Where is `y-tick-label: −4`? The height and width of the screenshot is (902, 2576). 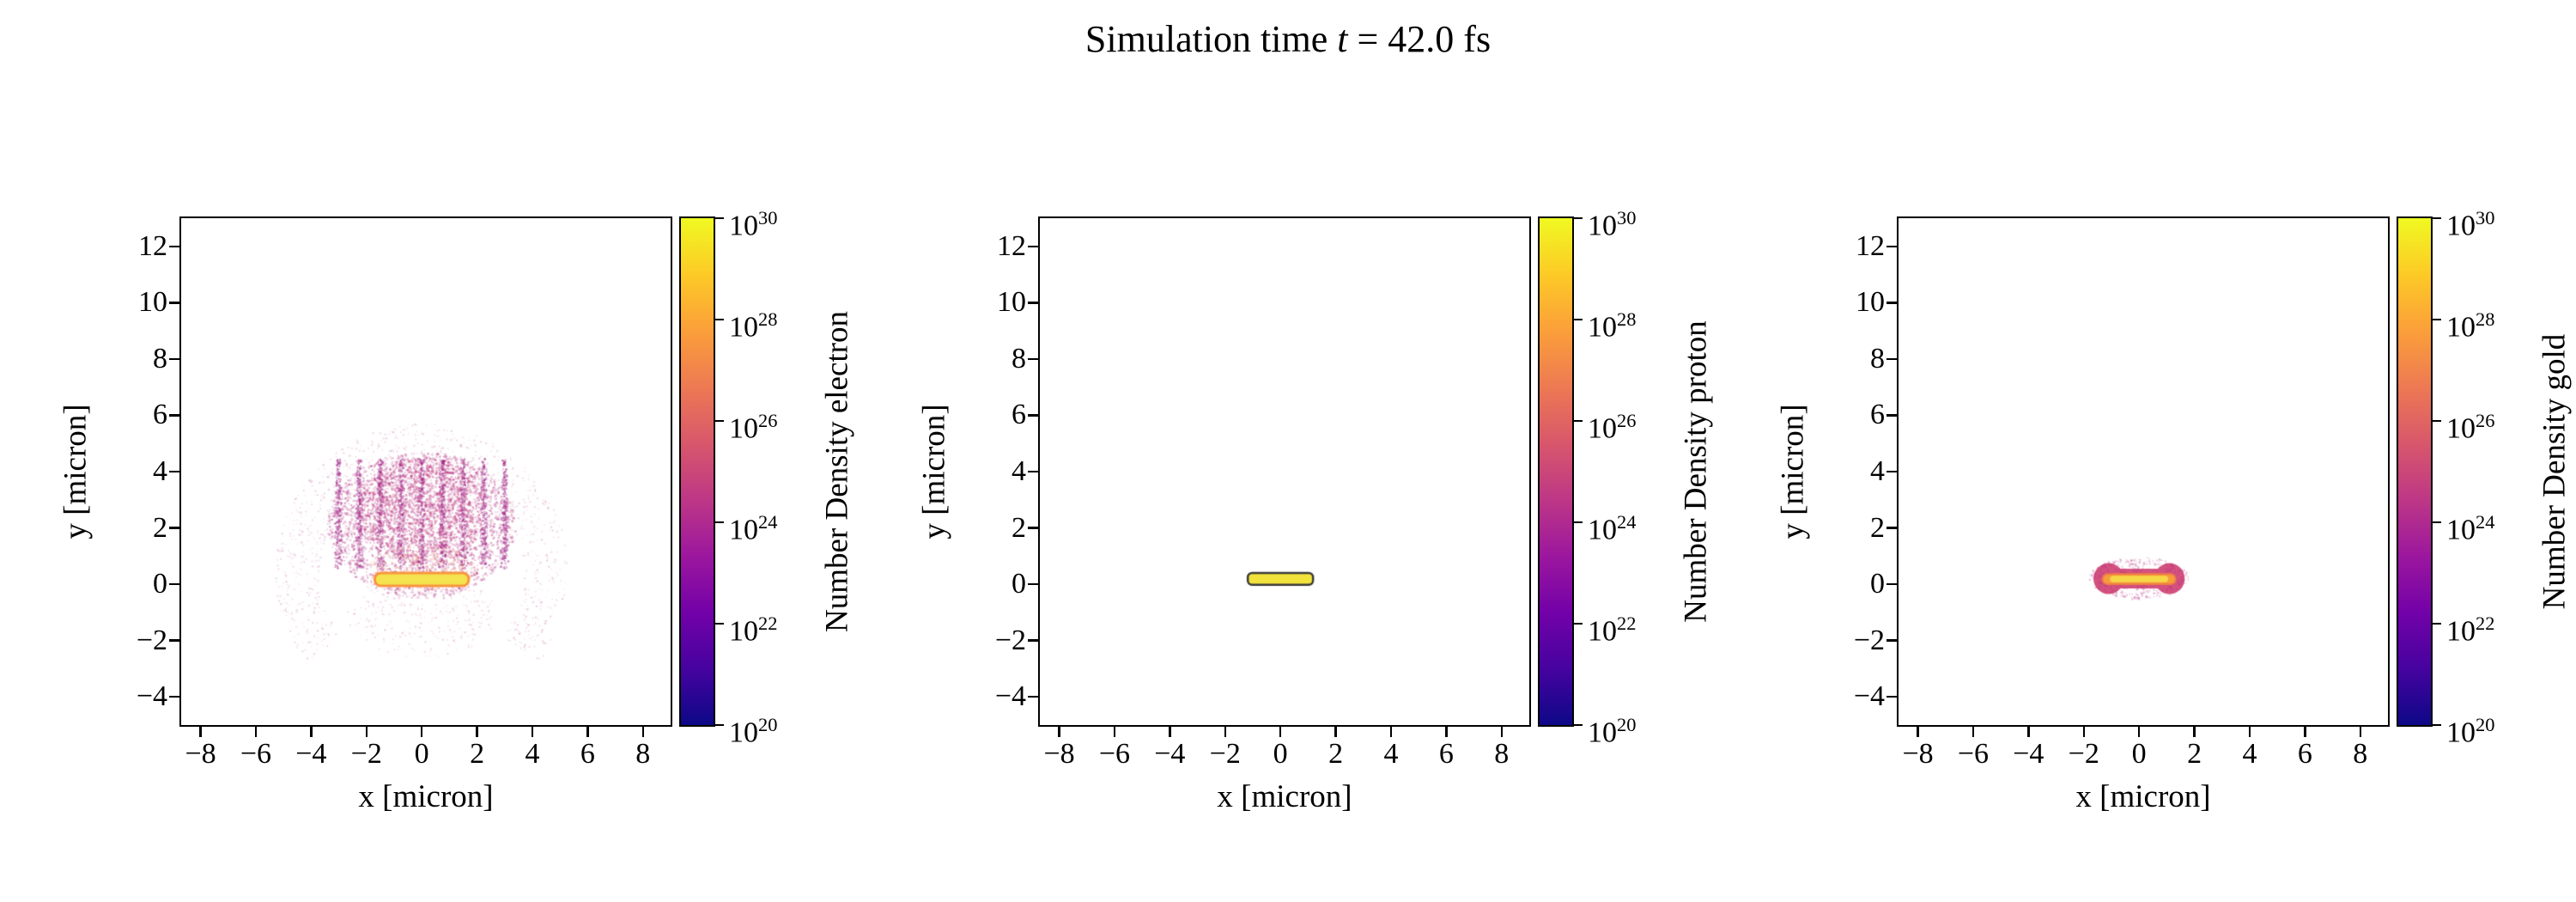
y-tick-label: −4 is located at coordinates (1010, 696).